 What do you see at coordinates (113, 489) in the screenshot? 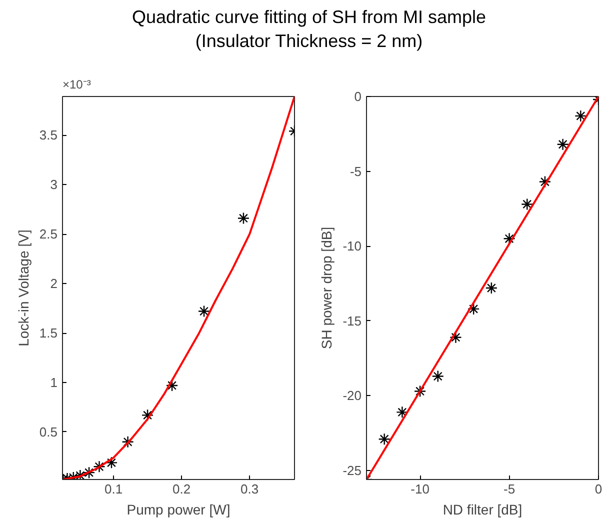
I see `x-tick-label: 0.1` at bounding box center [113, 489].